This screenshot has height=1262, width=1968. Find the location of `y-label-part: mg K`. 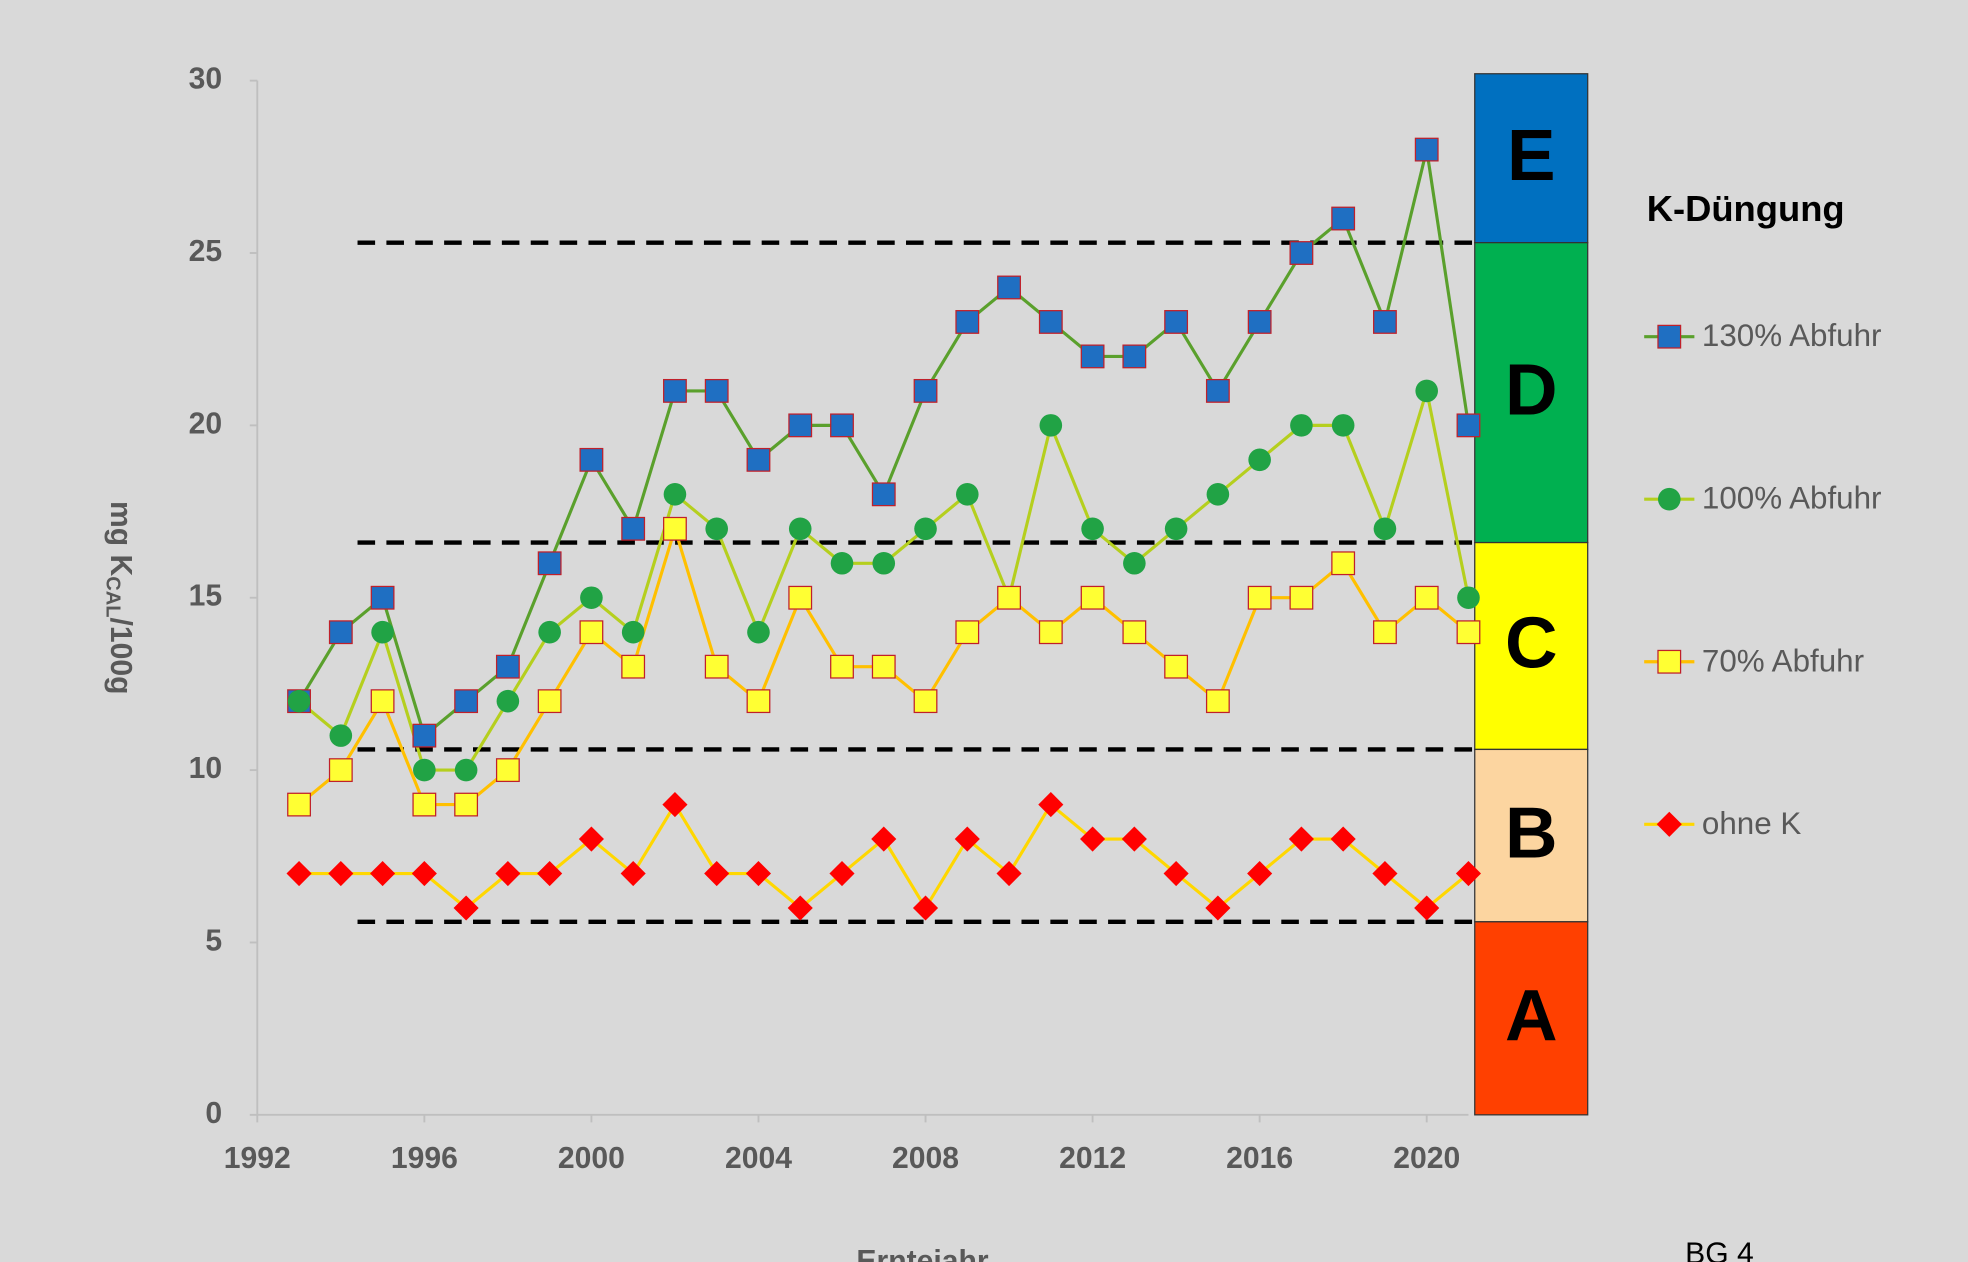

y-label-part: mg K is located at coordinates (120, 539).